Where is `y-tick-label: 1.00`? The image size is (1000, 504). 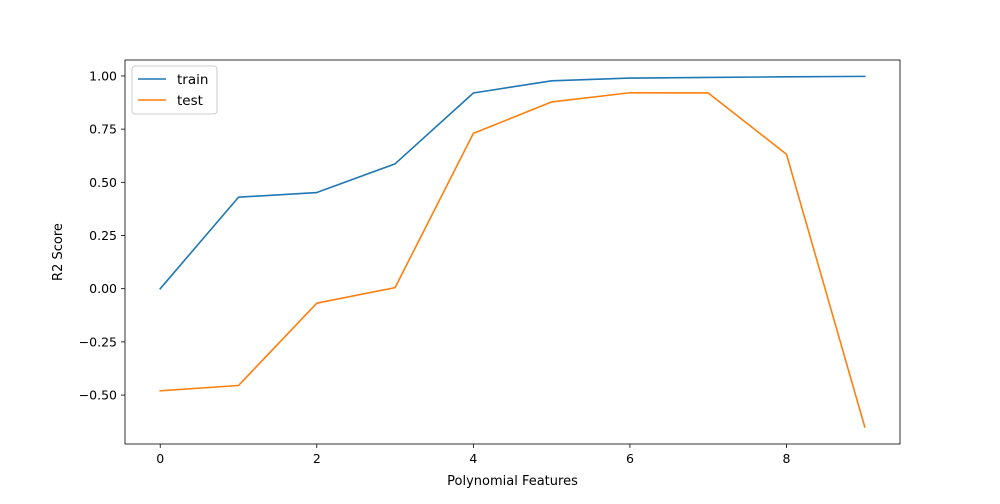 y-tick-label: 1.00 is located at coordinates (103, 75).